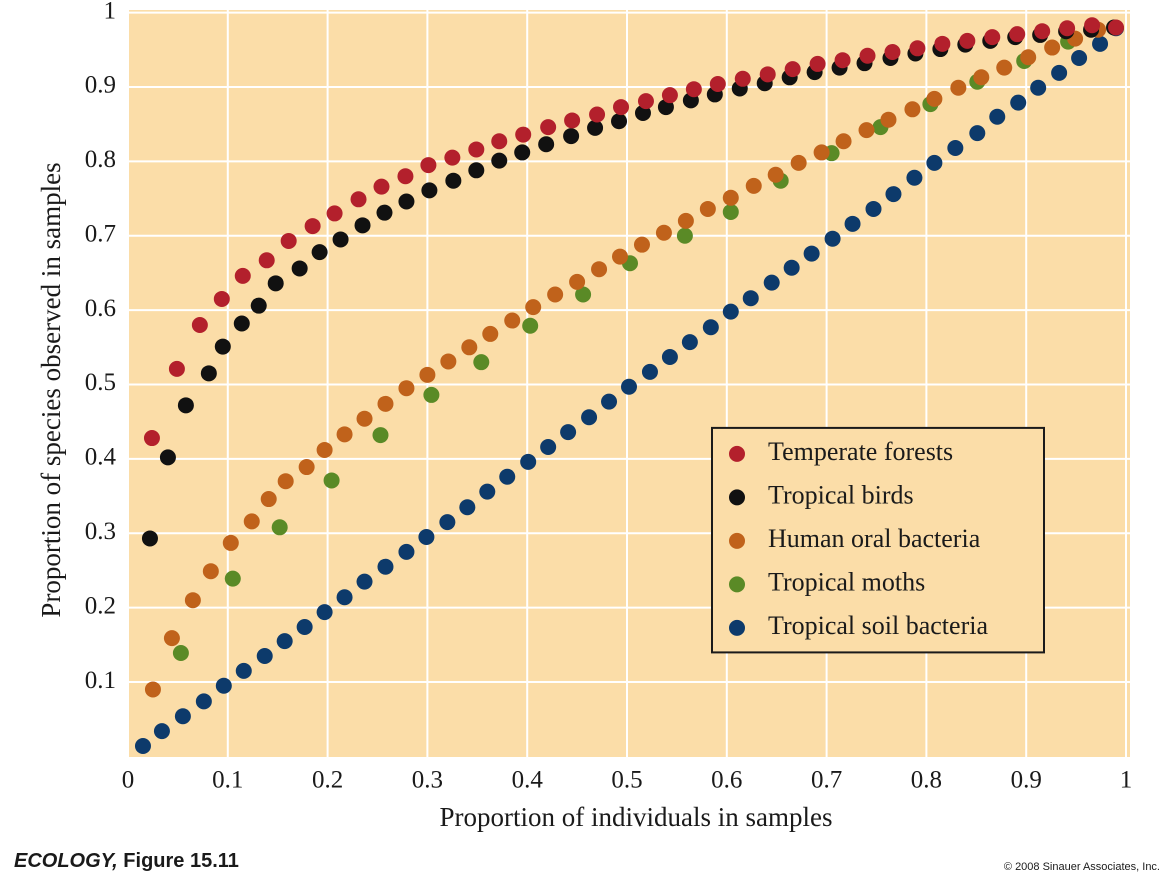  What do you see at coordinates (1082, 867) in the screenshot?
I see `copyright: © 2008 Sinauer Associates, Inc.` at bounding box center [1082, 867].